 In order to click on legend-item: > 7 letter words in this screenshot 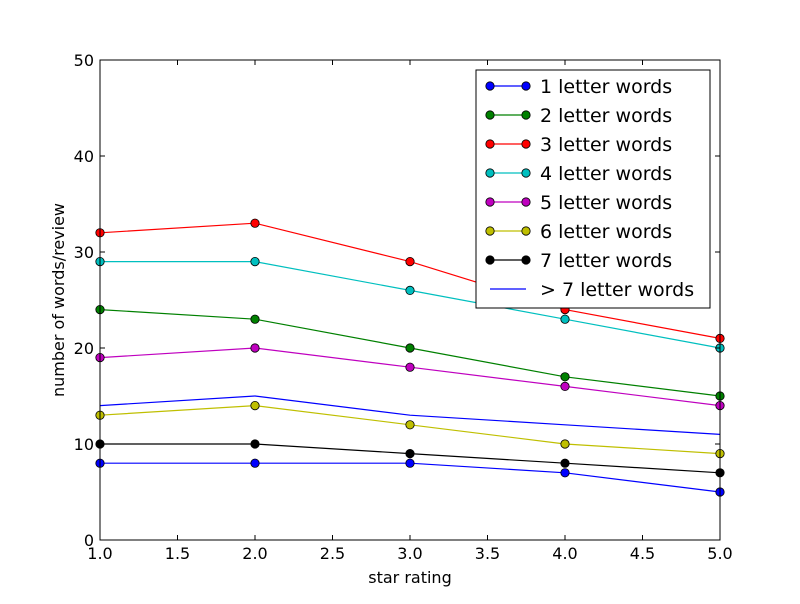, I will do `click(592, 290)`.